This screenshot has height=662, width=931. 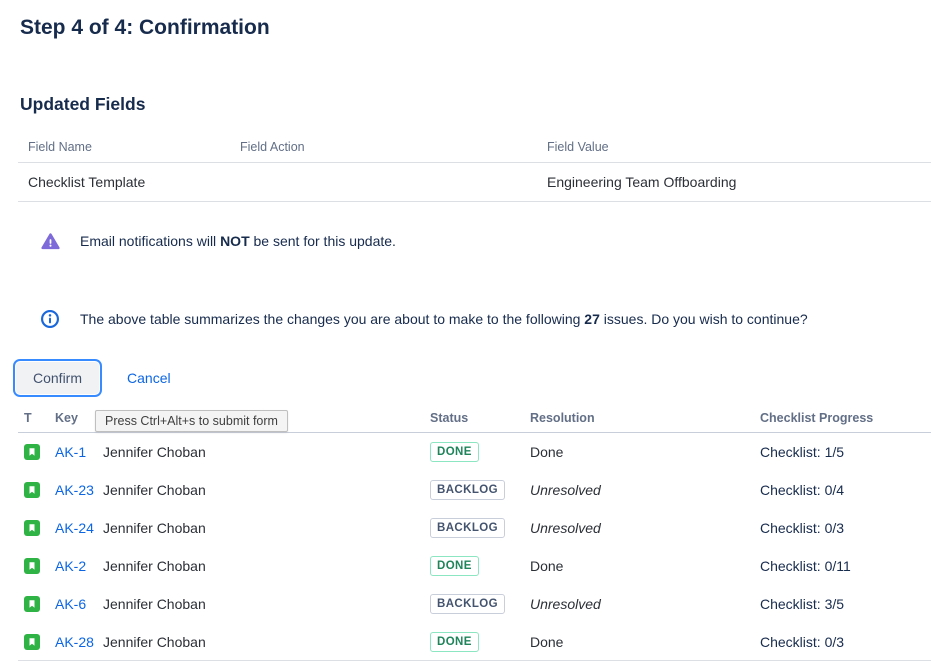 What do you see at coordinates (191, 421) in the screenshot?
I see `submit-shortcut-tooltip: Press Ctrl+Alt+s to submit form` at bounding box center [191, 421].